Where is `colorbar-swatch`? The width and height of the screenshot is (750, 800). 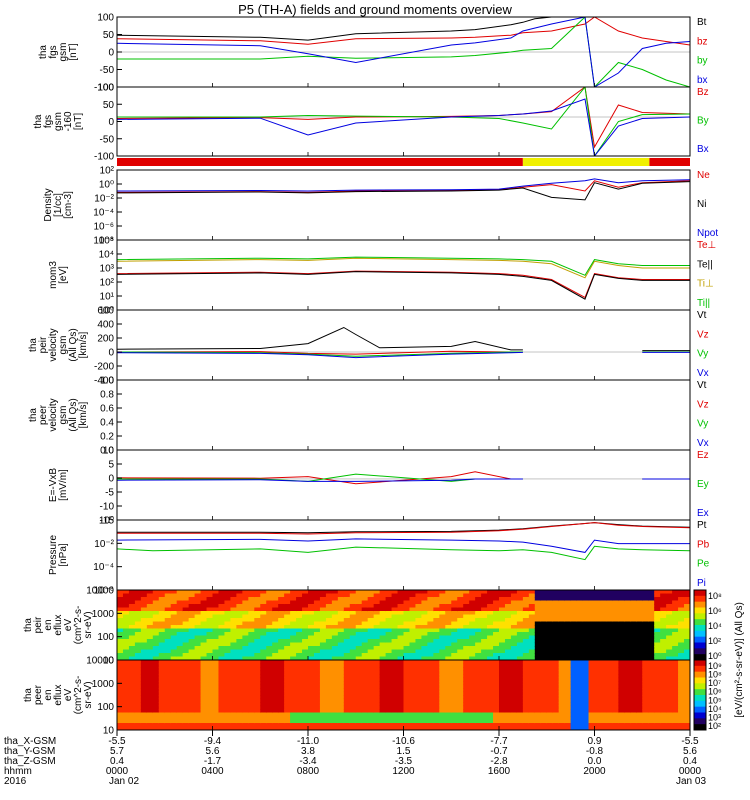 colorbar-swatch is located at coordinates (700, 663).